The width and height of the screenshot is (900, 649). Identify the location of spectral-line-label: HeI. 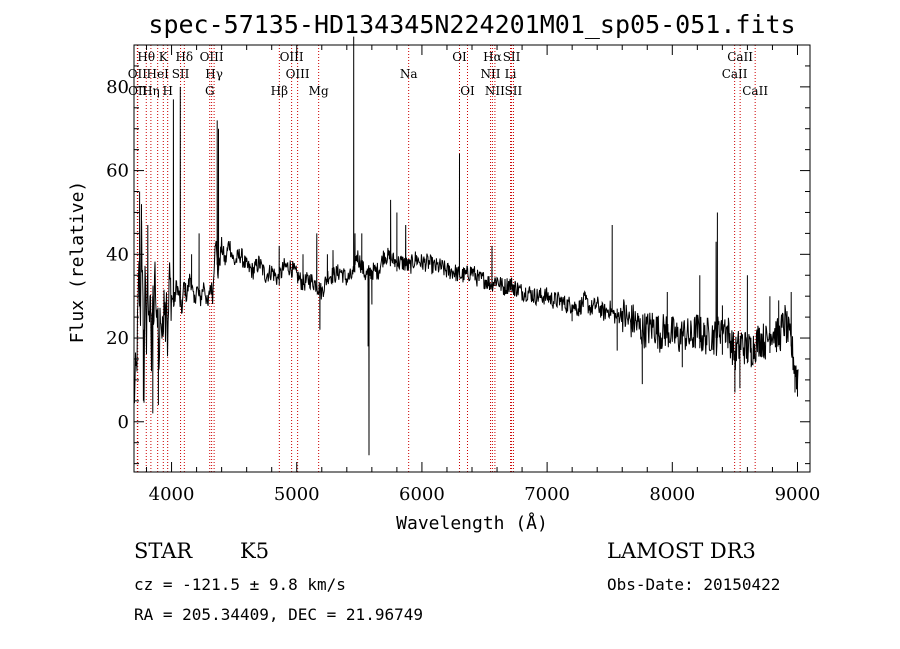
(158, 74).